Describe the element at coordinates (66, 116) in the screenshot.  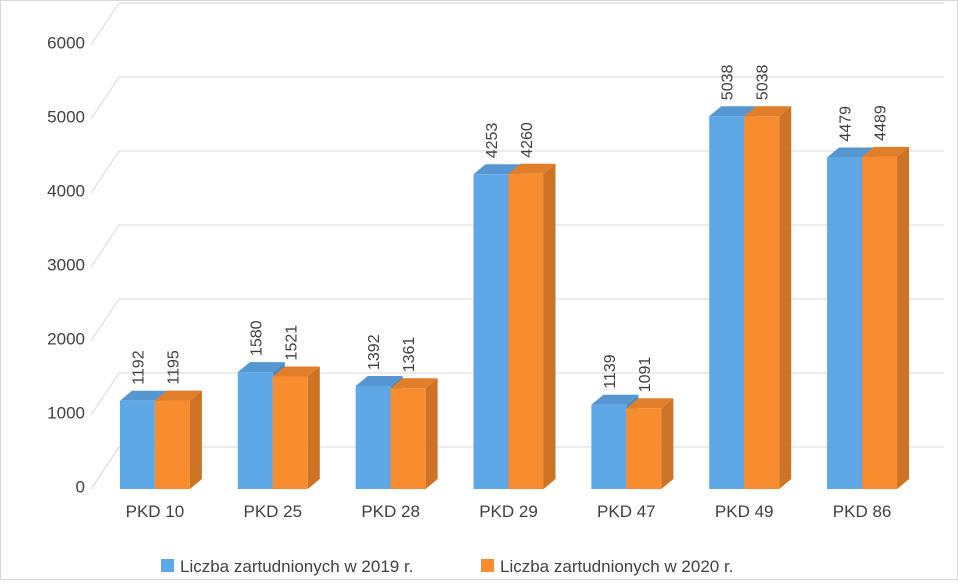
I see `y-tick-label-5000: 5000` at that location.